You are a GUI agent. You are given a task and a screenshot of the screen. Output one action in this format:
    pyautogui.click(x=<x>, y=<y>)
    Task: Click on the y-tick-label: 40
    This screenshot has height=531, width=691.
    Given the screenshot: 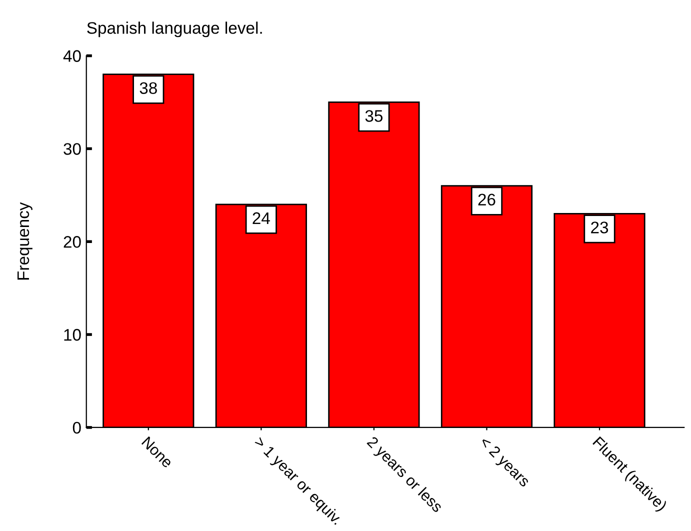 What is the action you would take?
    pyautogui.click(x=72, y=56)
    